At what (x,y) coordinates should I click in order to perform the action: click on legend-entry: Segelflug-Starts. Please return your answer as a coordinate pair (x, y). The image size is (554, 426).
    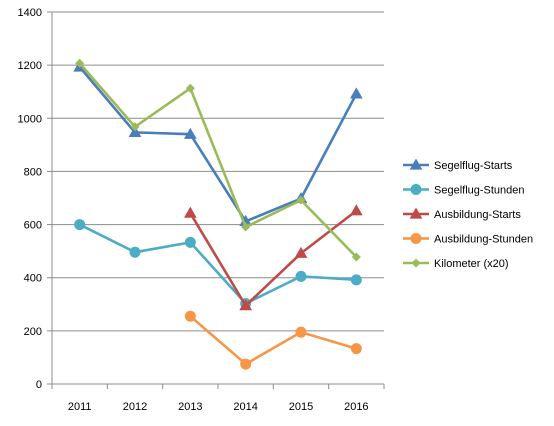
    Looking at the image, I should click on (458, 165).